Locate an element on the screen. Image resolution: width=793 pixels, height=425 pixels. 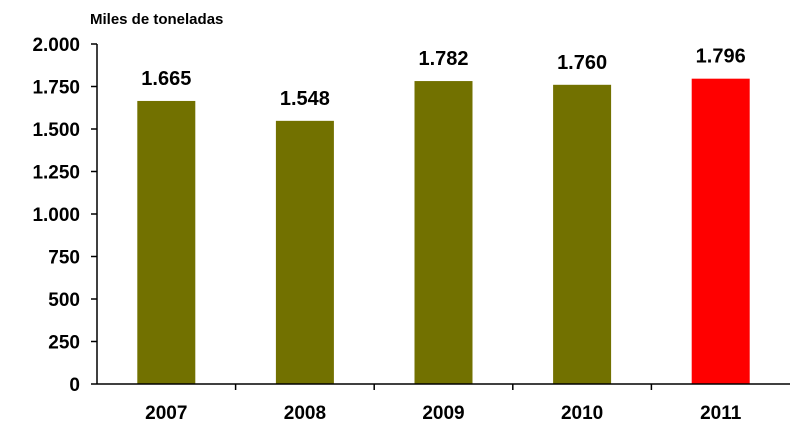
x-tick-label: 2007 is located at coordinates (166, 413).